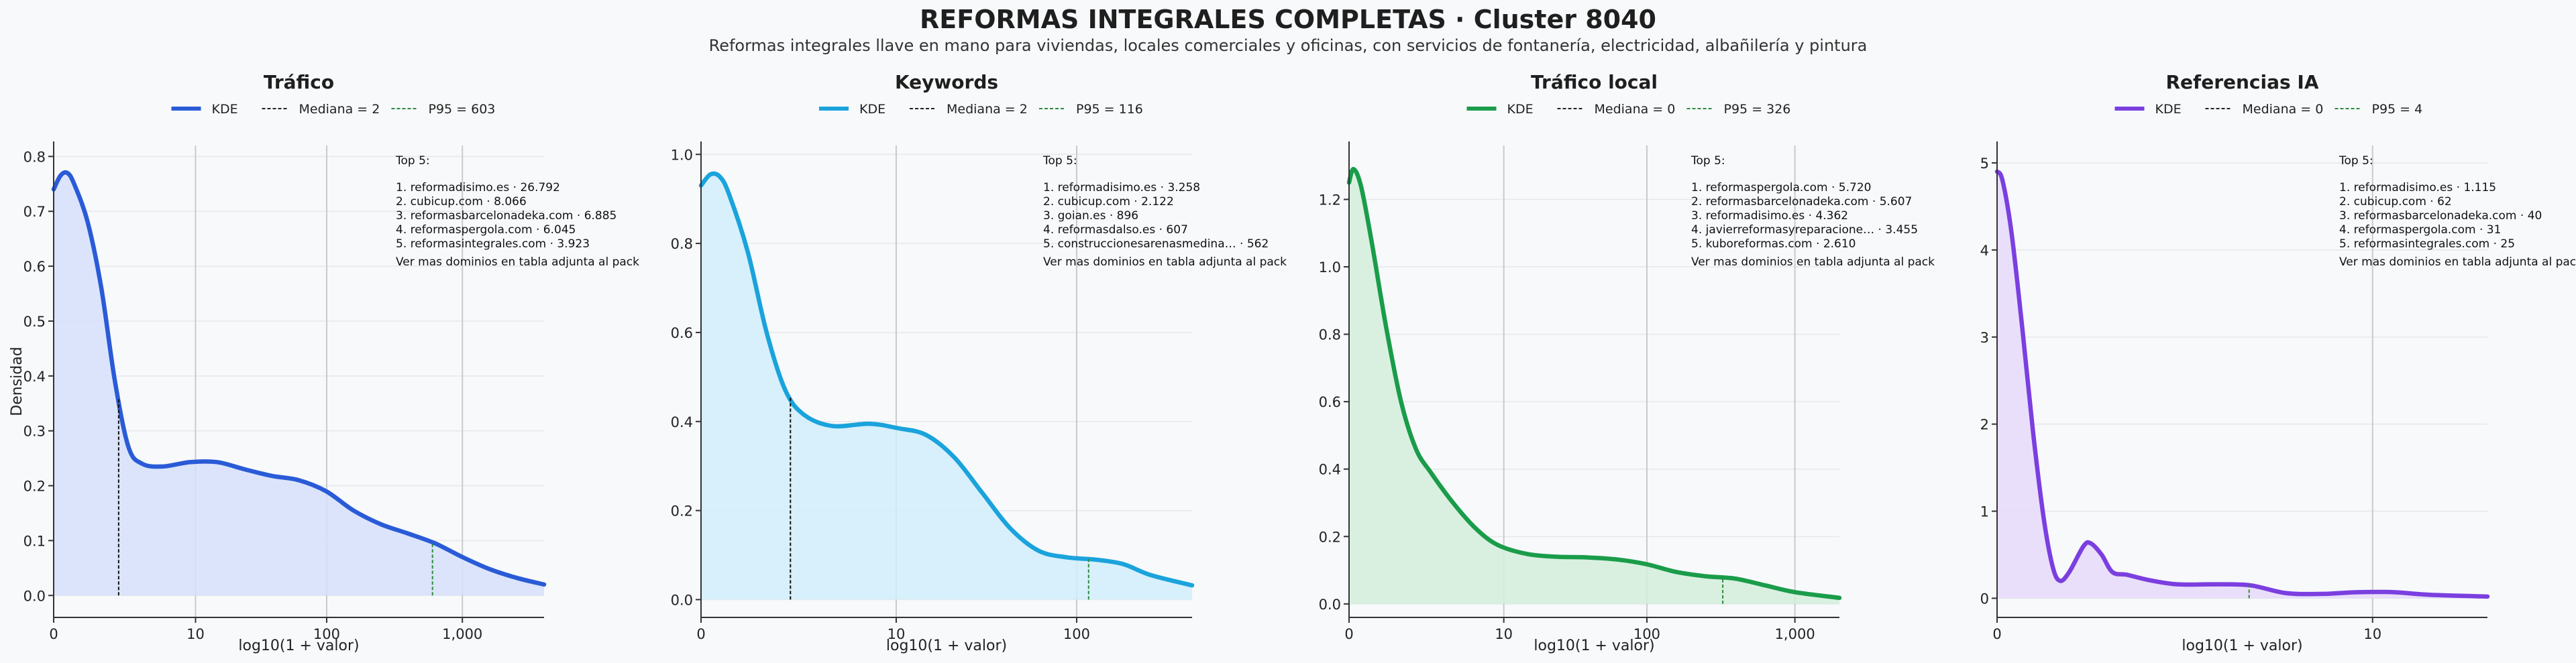 The height and width of the screenshot is (663, 2576). Describe the element at coordinates (2241, 82) in the screenshot. I see `chart-title: Referencias IA` at that location.